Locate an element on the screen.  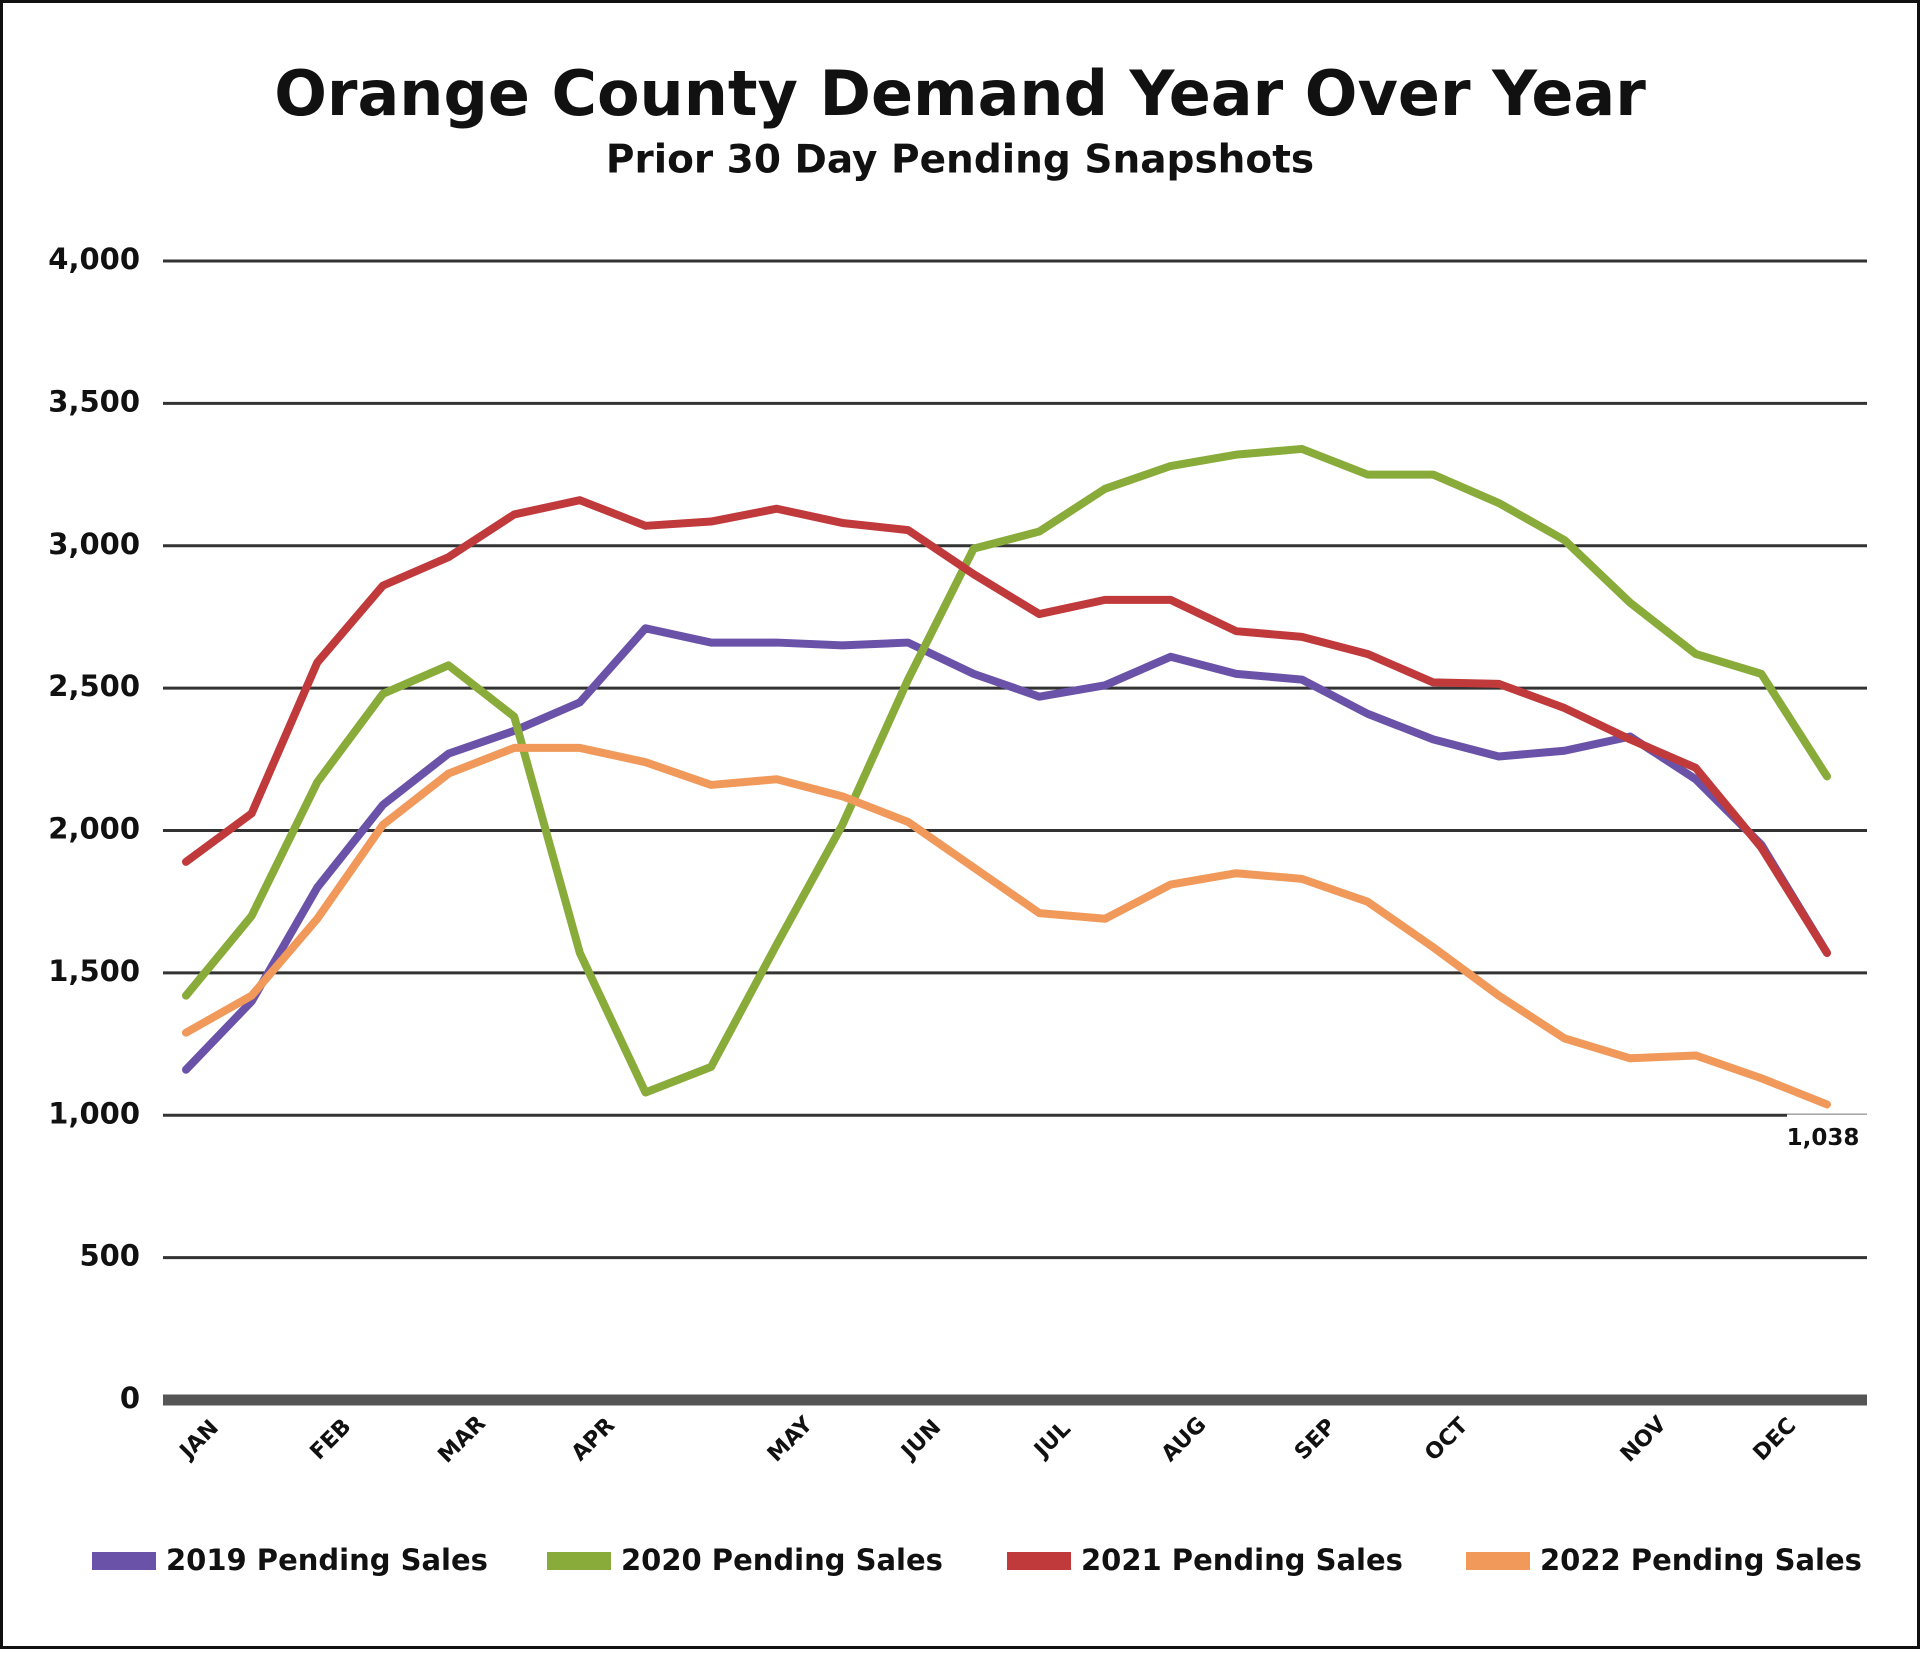
legend-label: 2020 Pending Sales is located at coordinates (782, 1560).